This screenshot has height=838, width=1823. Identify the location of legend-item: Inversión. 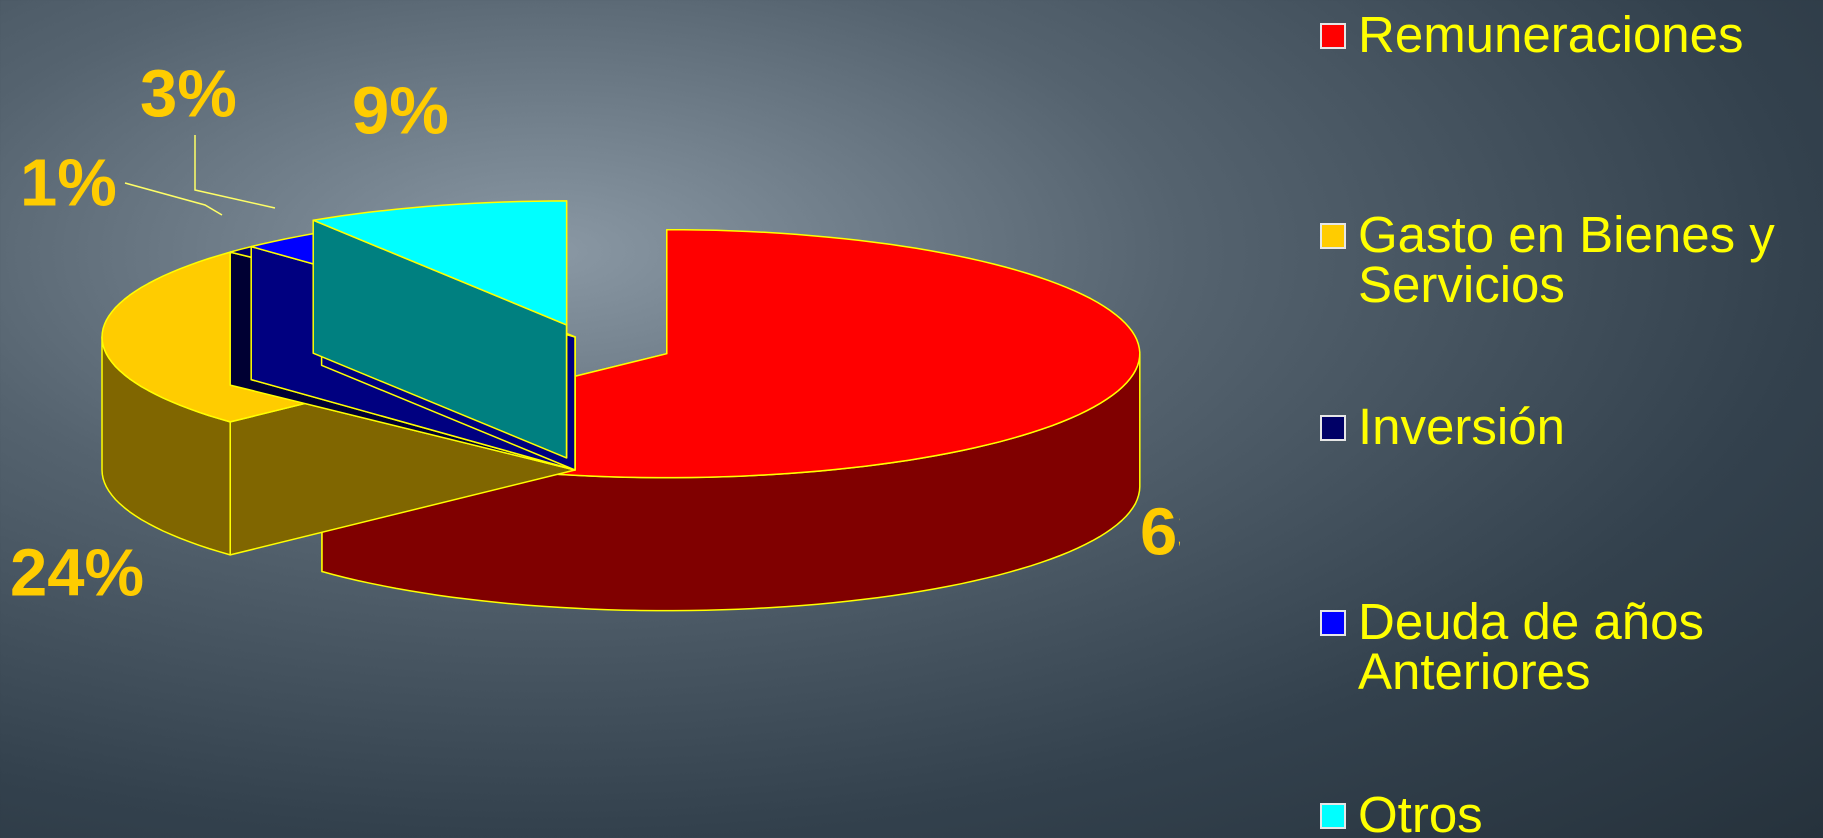
(1564, 426).